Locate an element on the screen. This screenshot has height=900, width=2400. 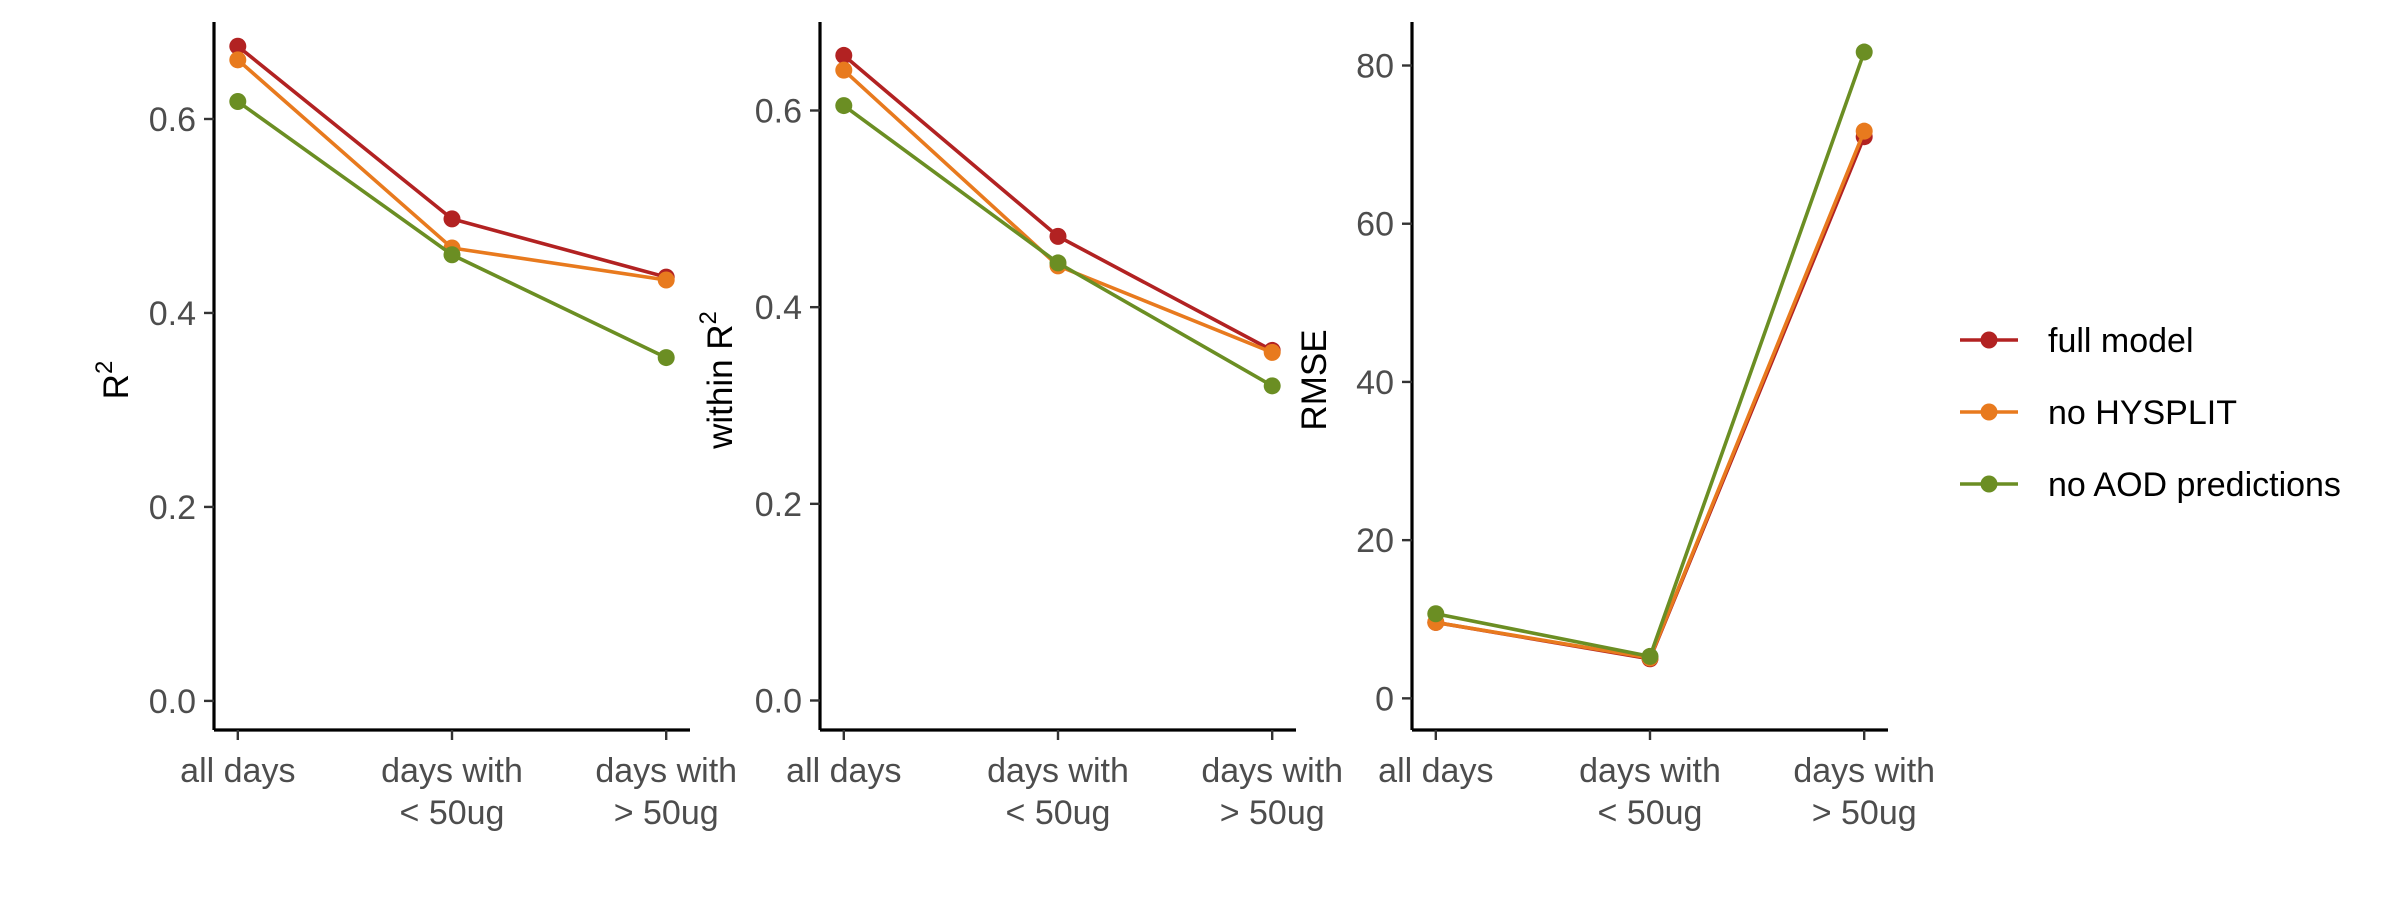
legend-item-no-hysplit: no HYSPLIT is located at coordinates (2098, 413).